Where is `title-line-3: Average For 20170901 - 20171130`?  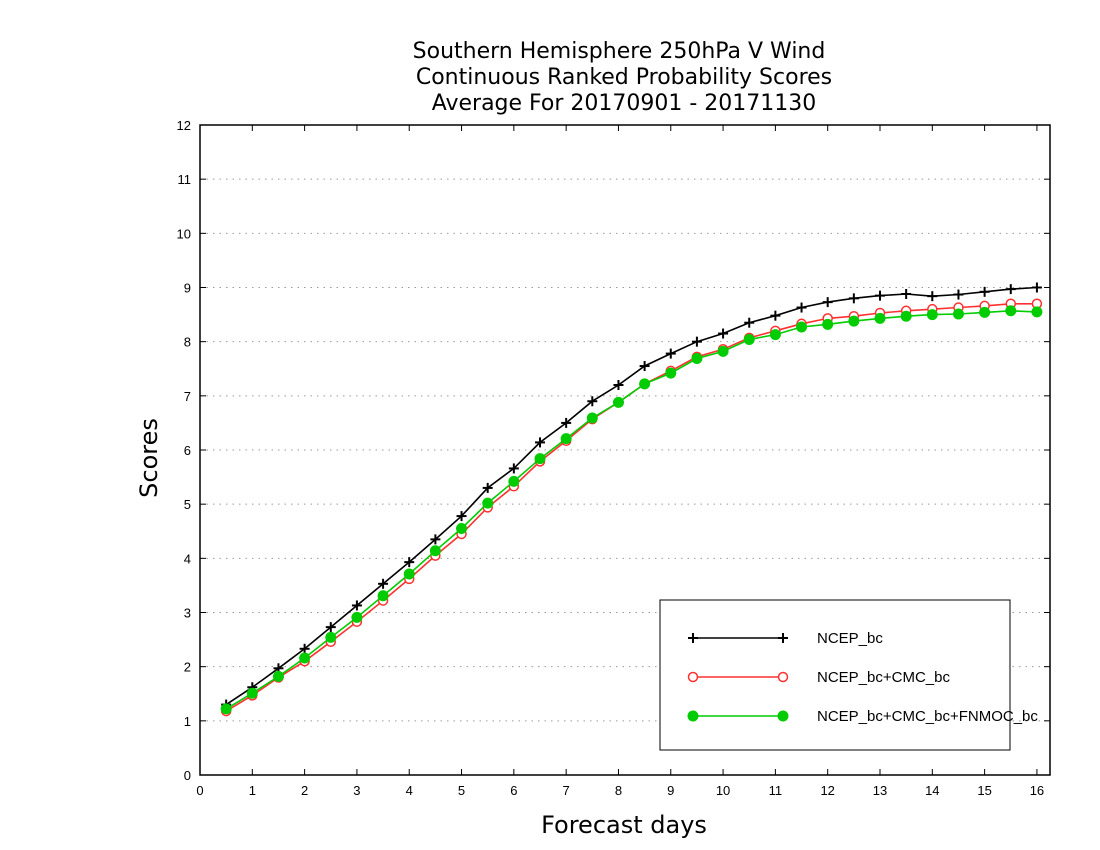
title-line-3: Average For 20170901 - 20171130 is located at coordinates (624, 103).